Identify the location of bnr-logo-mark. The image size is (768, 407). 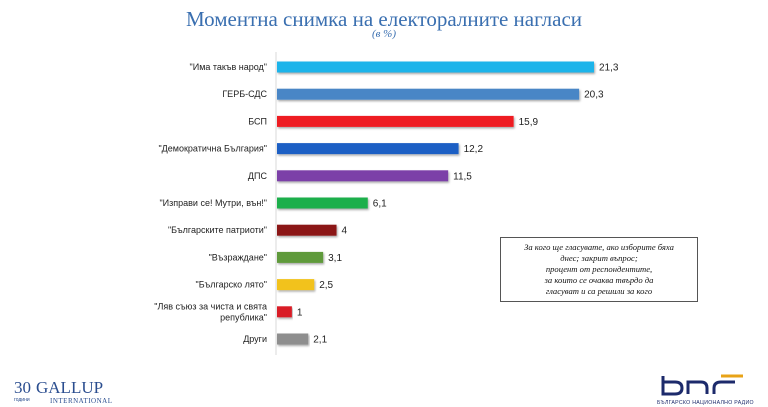
(702, 385).